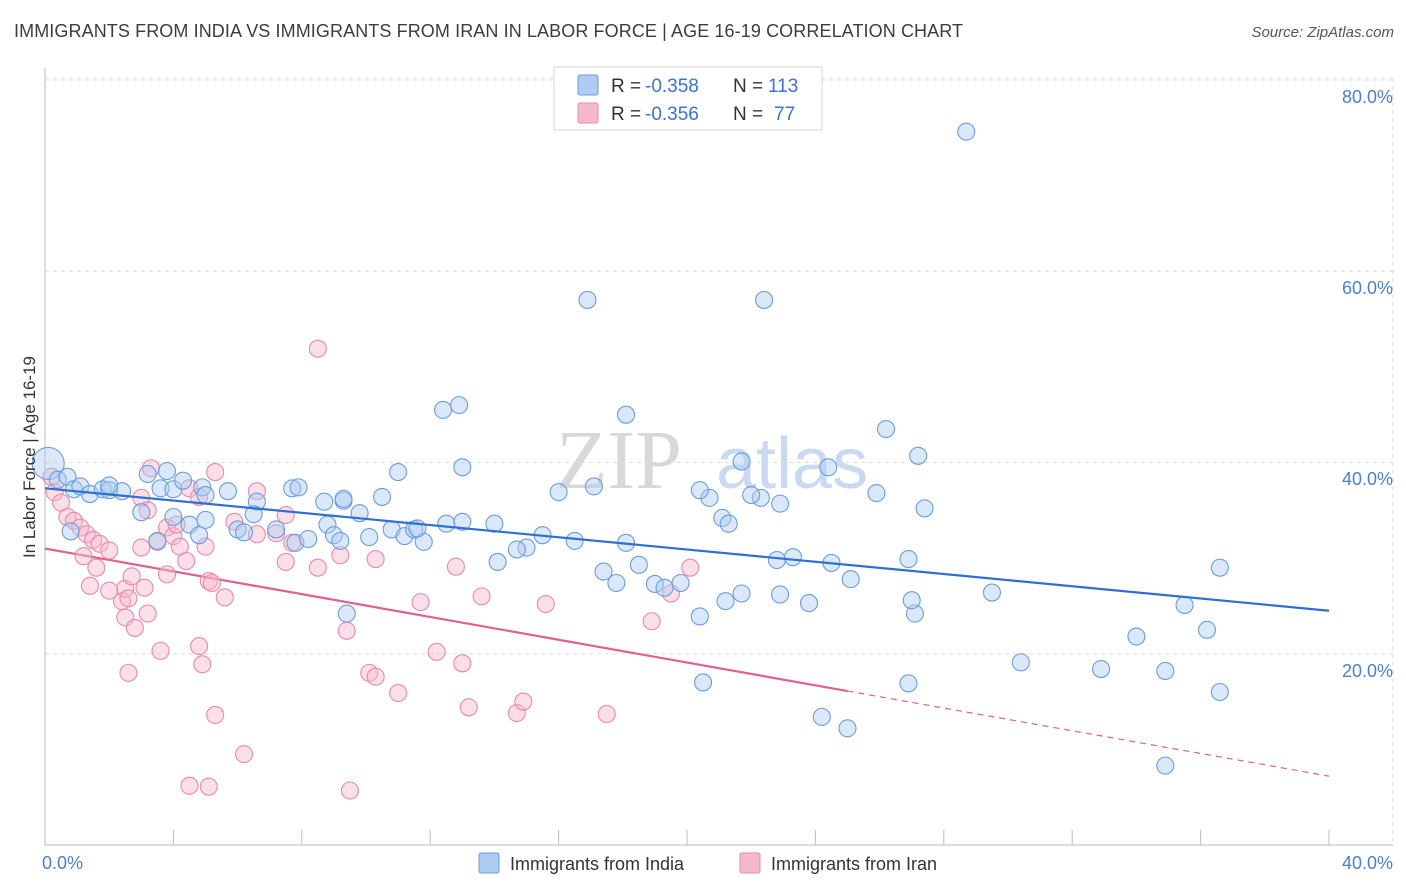  I want to click on y-tick-label-20: 20.0%, so click(1367, 671).